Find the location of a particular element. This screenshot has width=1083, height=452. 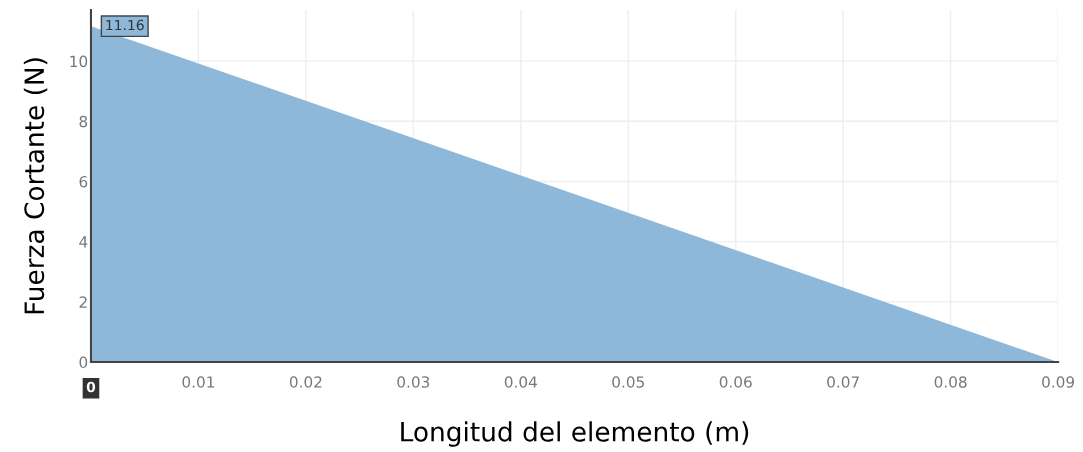

y-tick-label: 2 is located at coordinates (83, 302).